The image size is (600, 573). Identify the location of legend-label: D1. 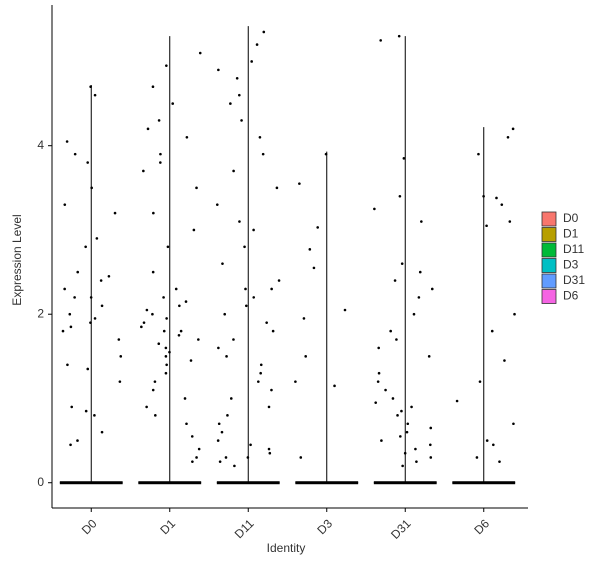
(571, 234).